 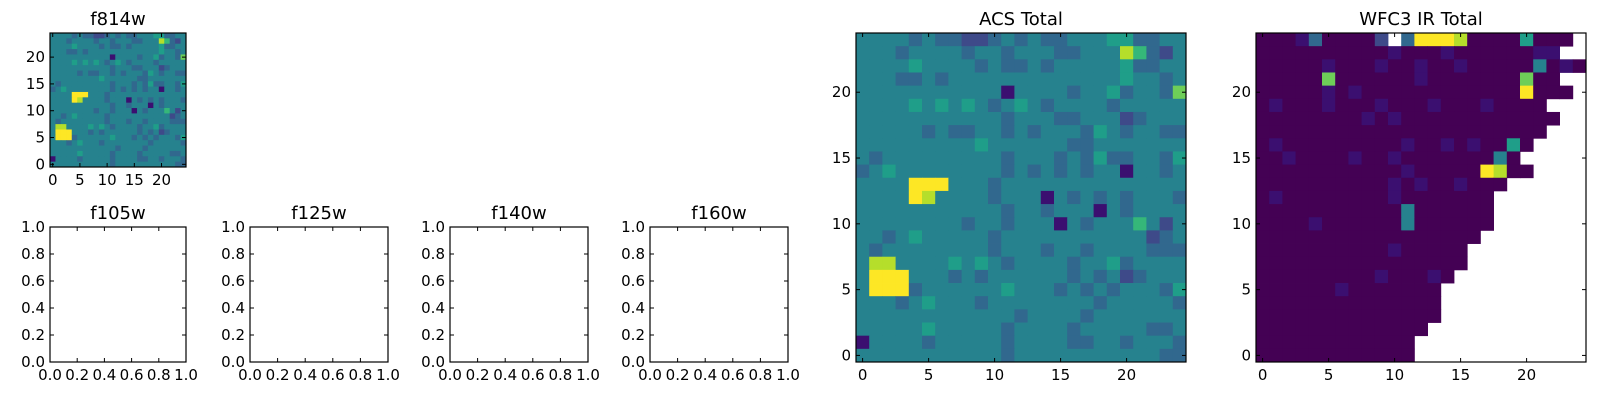 What do you see at coordinates (233, 362) in the screenshot?
I see `y-tick-label: 0.0` at bounding box center [233, 362].